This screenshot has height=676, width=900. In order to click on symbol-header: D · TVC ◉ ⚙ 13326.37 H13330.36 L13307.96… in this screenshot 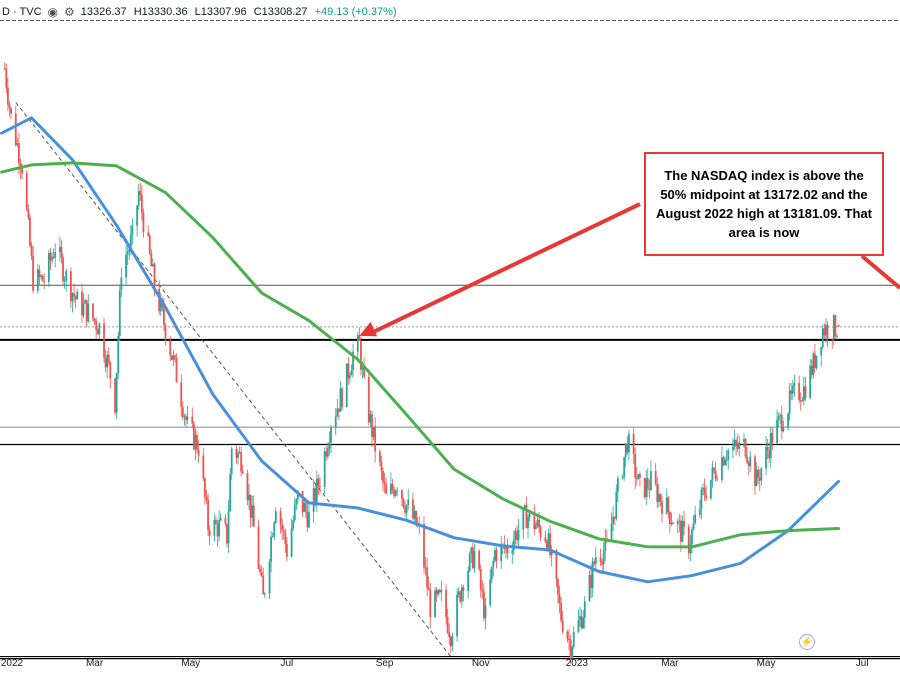, I will do `click(450, 12)`.